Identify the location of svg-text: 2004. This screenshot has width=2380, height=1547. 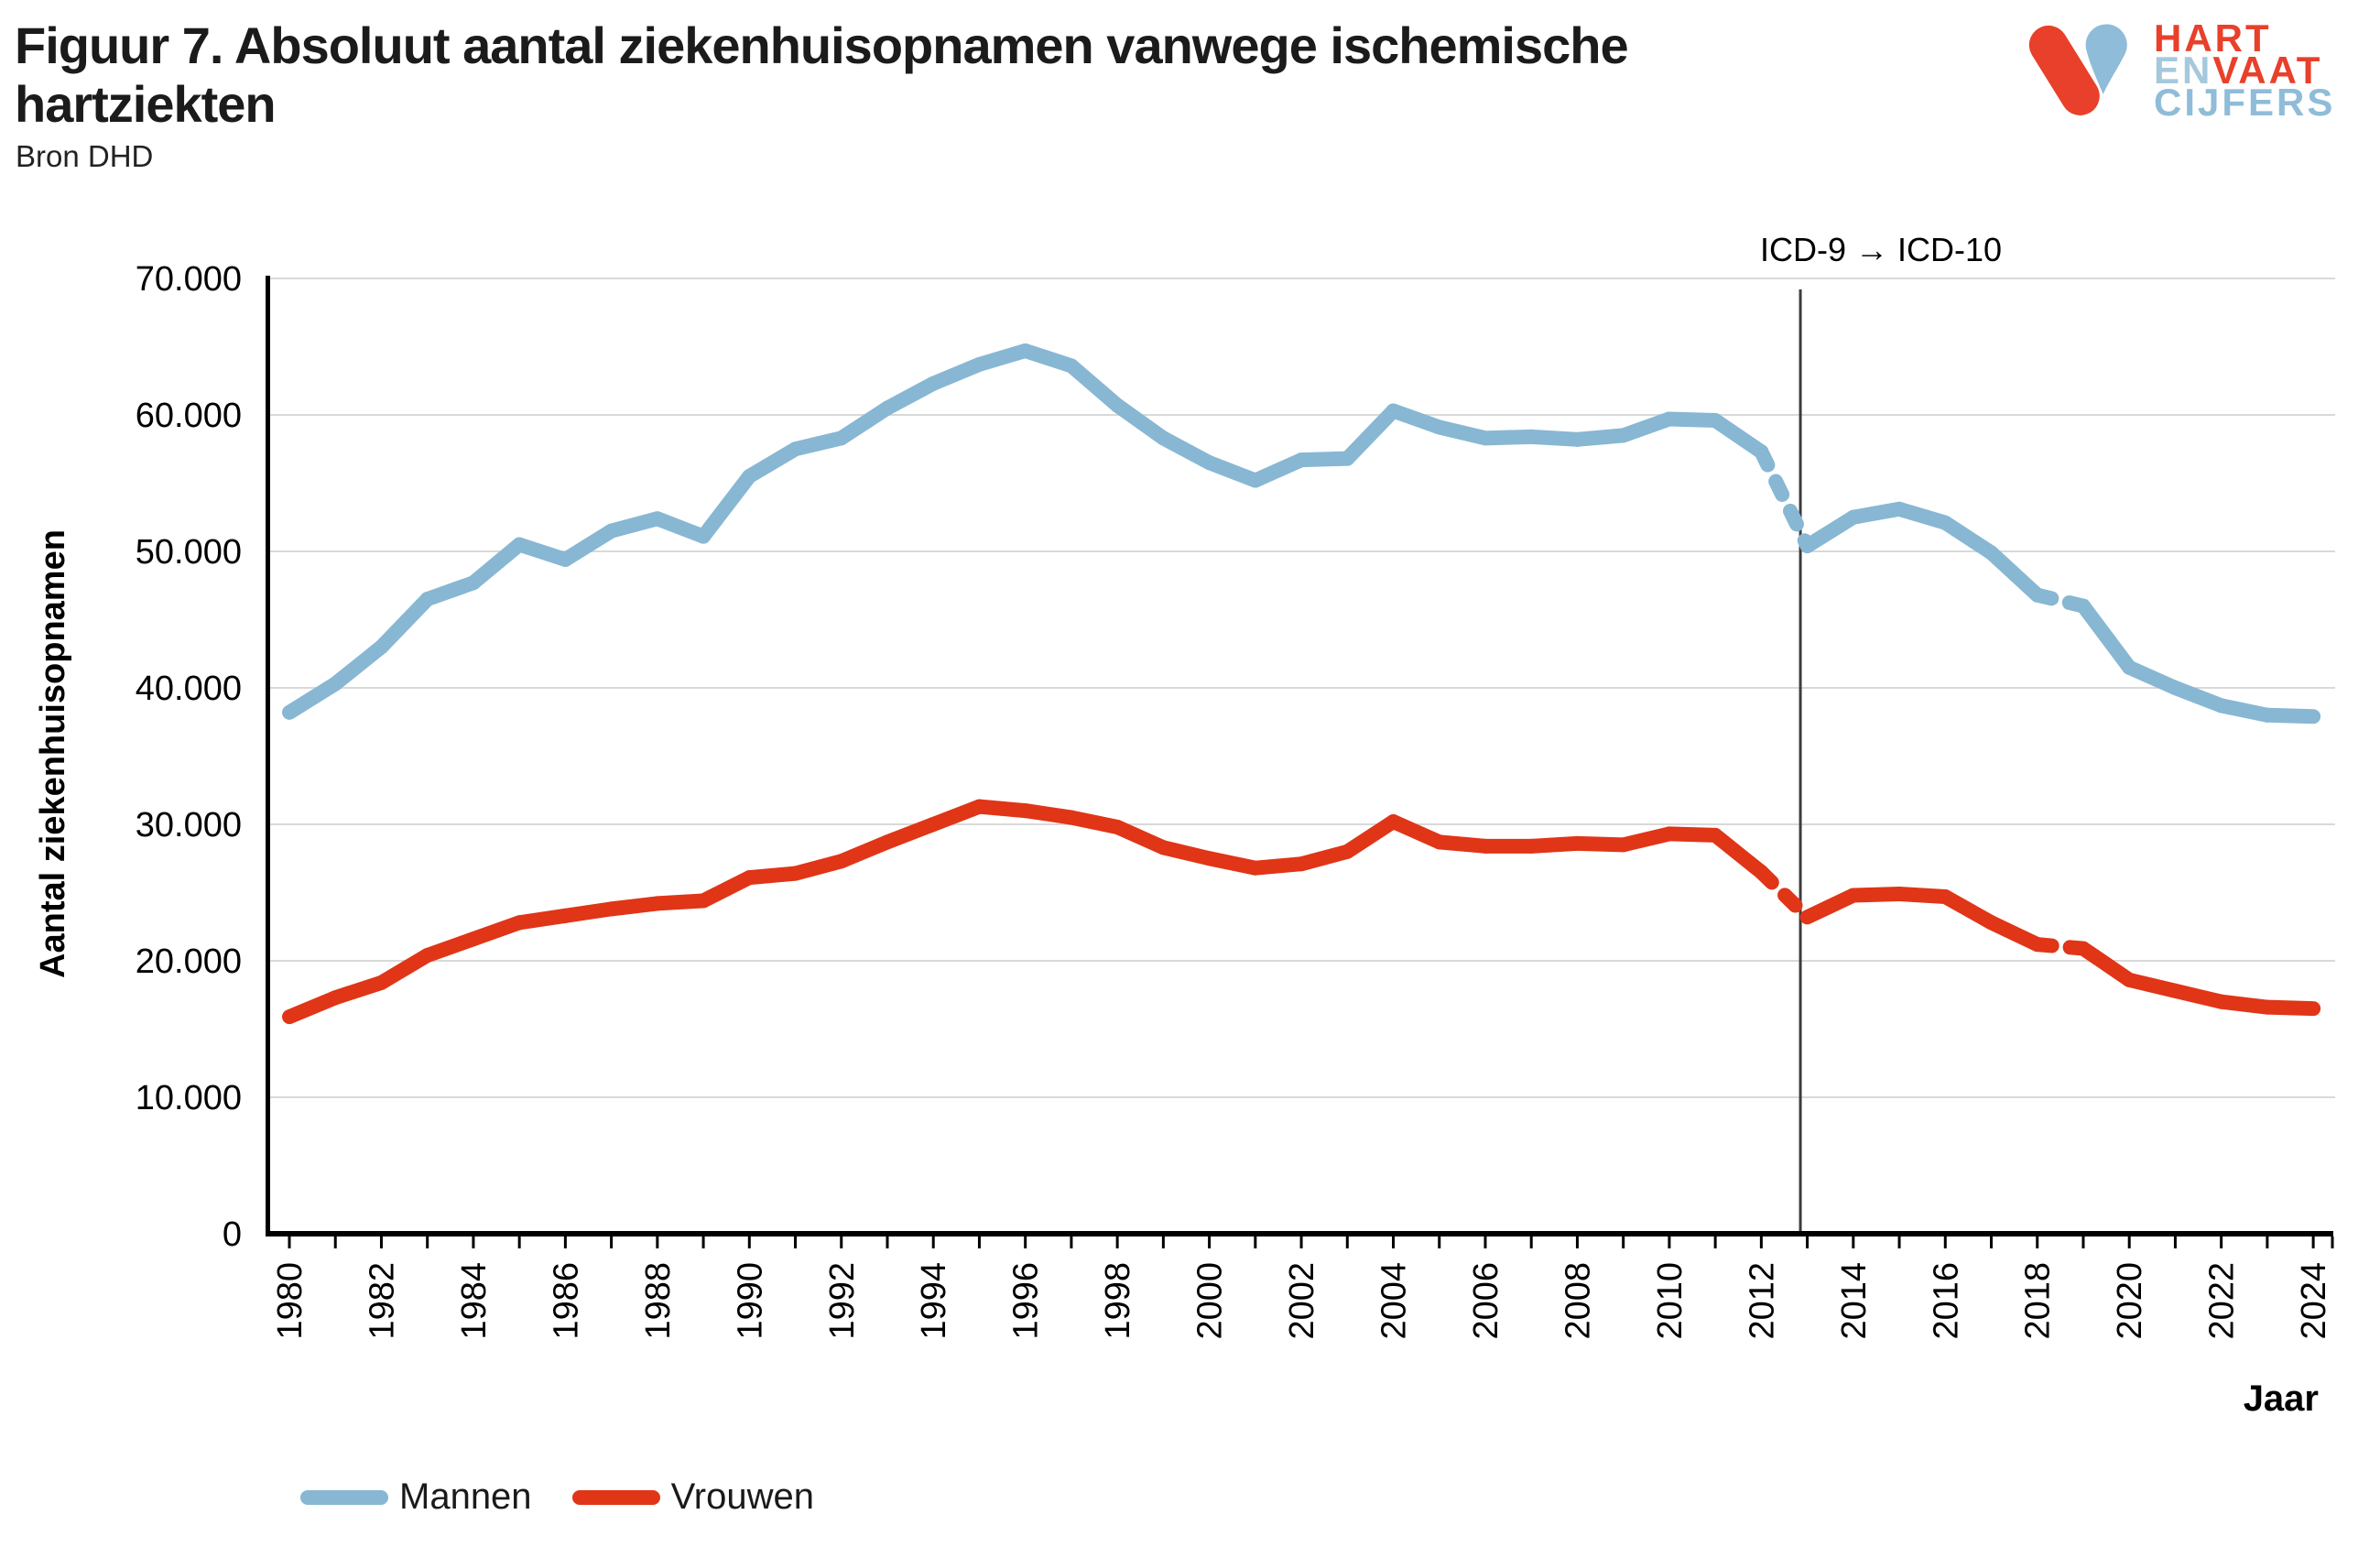
(1394, 1301).